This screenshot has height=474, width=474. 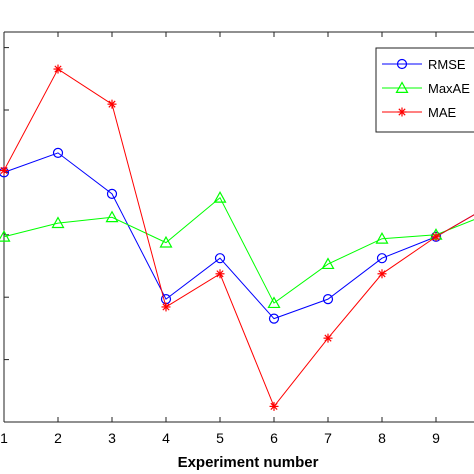 What do you see at coordinates (447, 64) in the screenshot?
I see `legend-label: RMSE` at bounding box center [447, 64].